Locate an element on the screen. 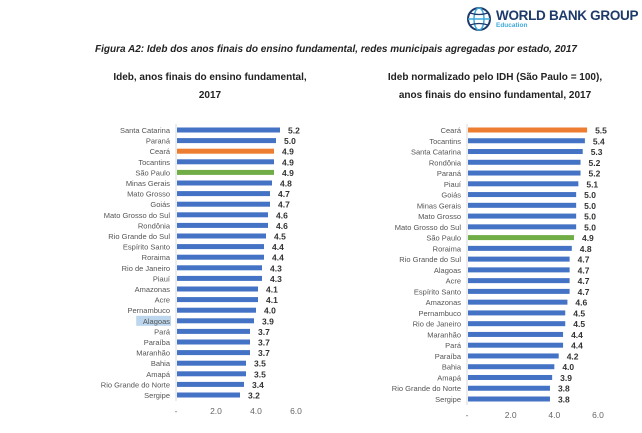 Image resolution: width=642 pixels, height=433 pixels. category-label: Ceará is located at coordinates (160, 151).